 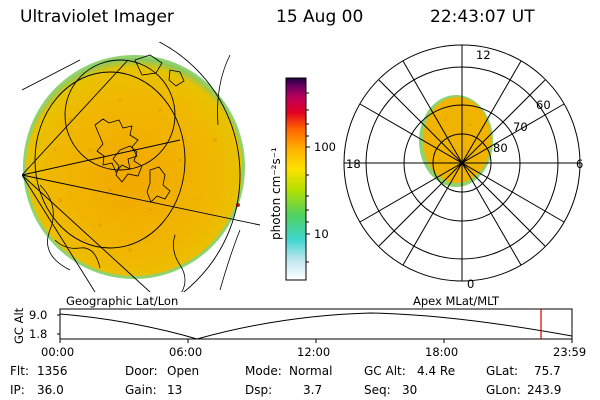 I want to click on alt-ytick-1-8: 1.8, so click(x=38, y=334).